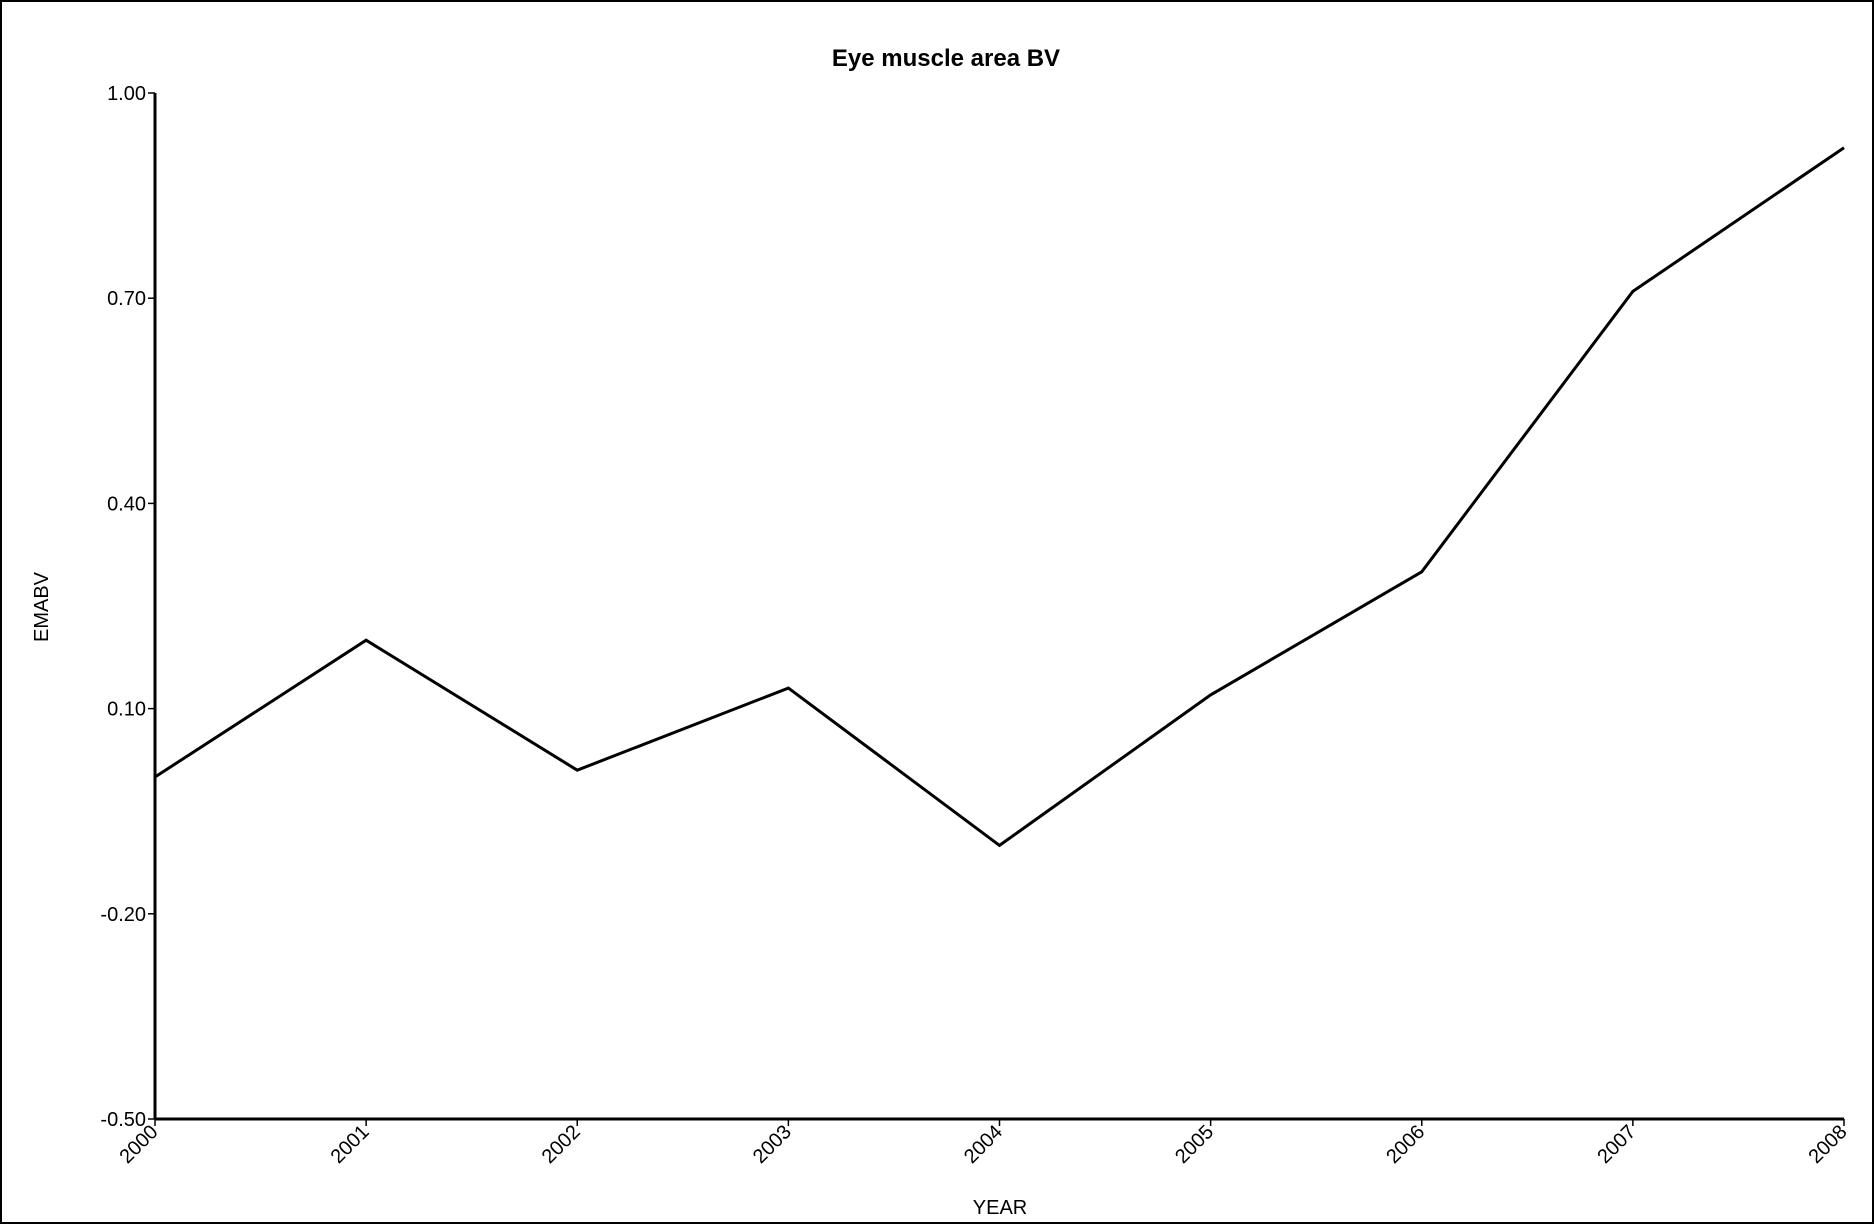  Describe the element at coordinates (126, 710) in the screenshot. I see `y-tick-label: 0.10` at that location.